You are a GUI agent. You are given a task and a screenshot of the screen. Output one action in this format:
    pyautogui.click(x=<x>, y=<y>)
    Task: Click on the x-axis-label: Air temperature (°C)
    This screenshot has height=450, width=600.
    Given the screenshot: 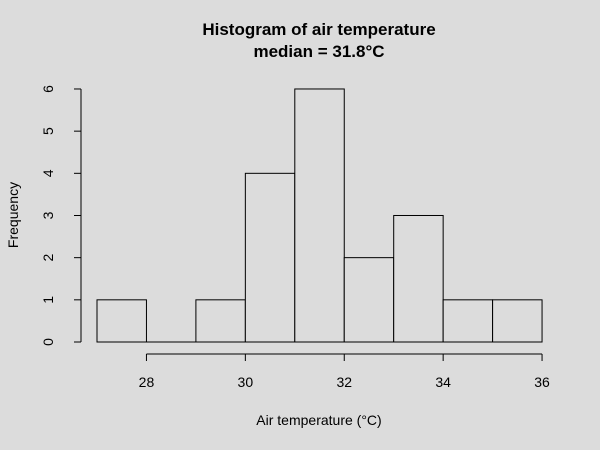 What is the action you would take?
    pyautogui.click(x=318, y=420)
    